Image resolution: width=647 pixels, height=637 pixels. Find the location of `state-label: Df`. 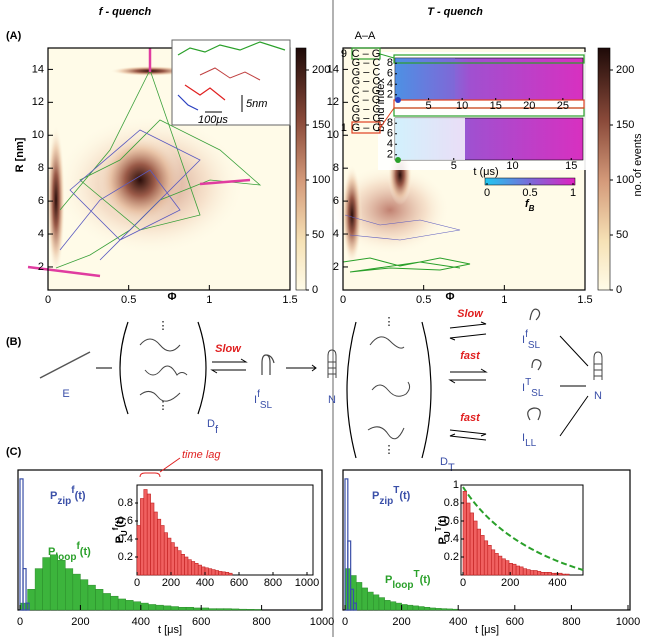

state-label: Df is located at coordinates (213, 427).